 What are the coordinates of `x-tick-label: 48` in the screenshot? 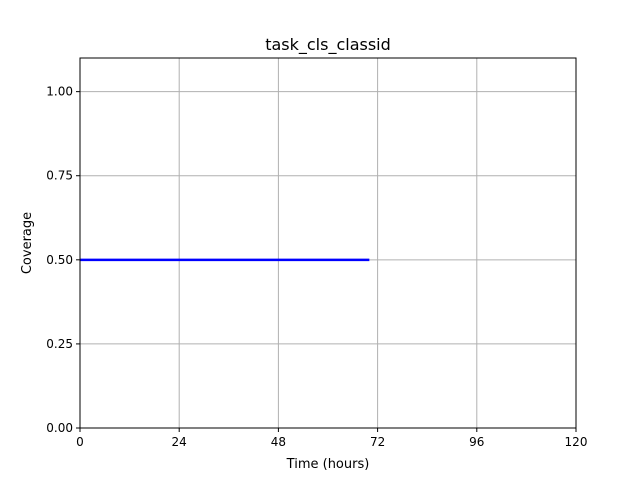 It's located at (278, 442).